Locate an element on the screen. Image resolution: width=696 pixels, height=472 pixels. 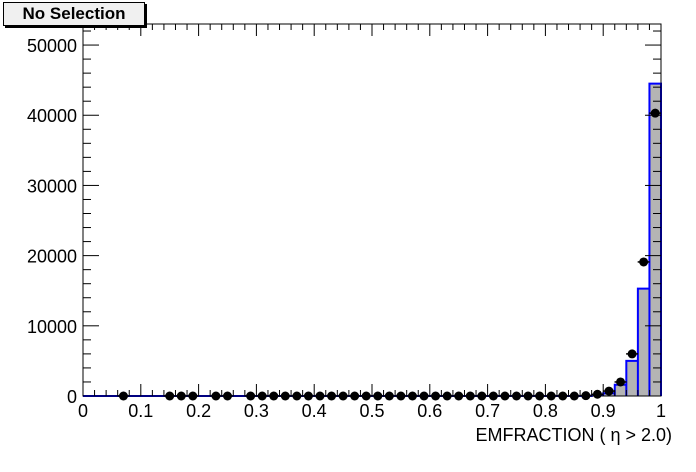
x-tick-label: 0.5 is located at coordinates (371, 411).